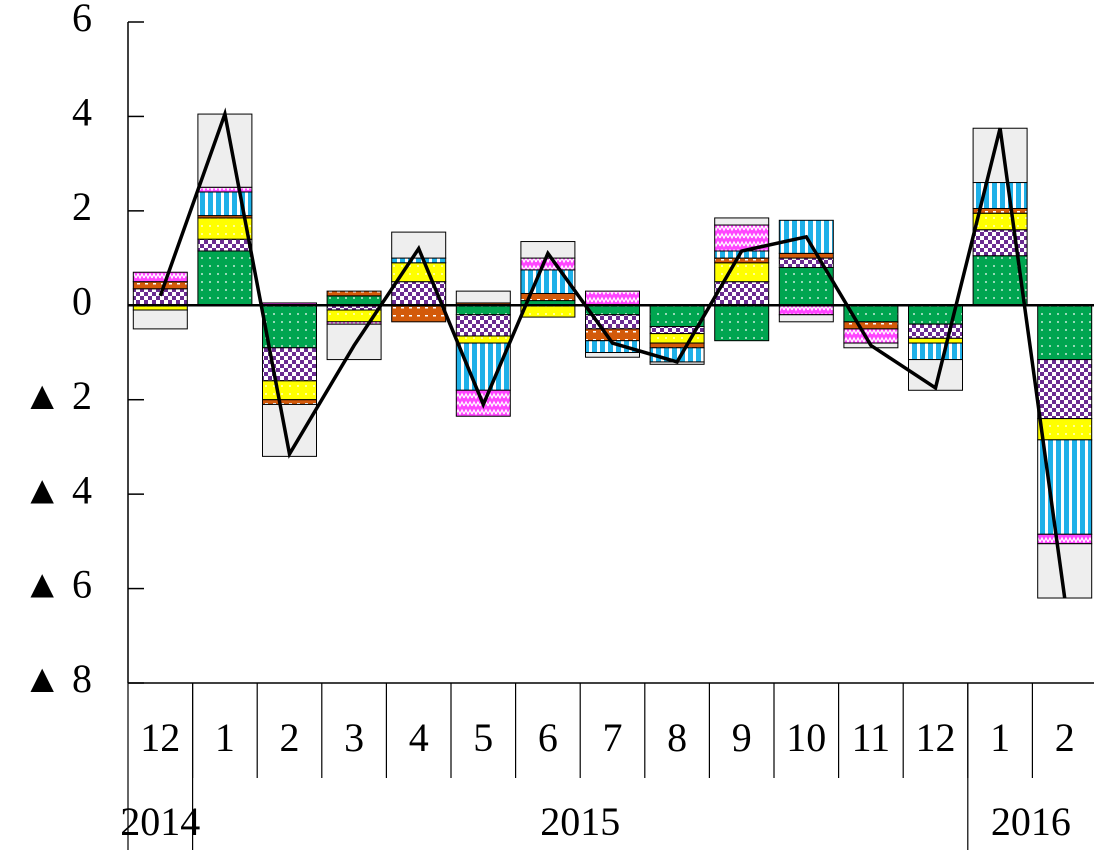 The image size is (1094, 850). What do you see at coordinates (82, 20) in the screenshot?
I see `y-tick-label: 6` at bounding box center [82, 20].